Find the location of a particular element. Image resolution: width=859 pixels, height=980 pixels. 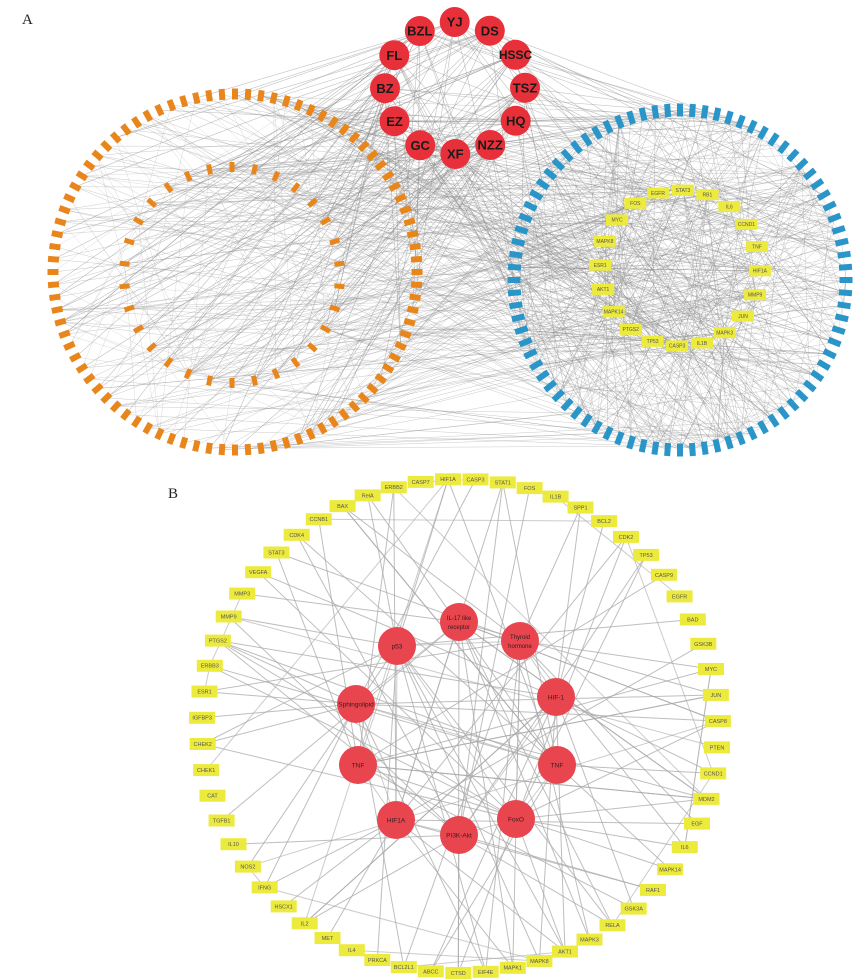

pathway-label: HIF1A is located at coordinates (396, 820).